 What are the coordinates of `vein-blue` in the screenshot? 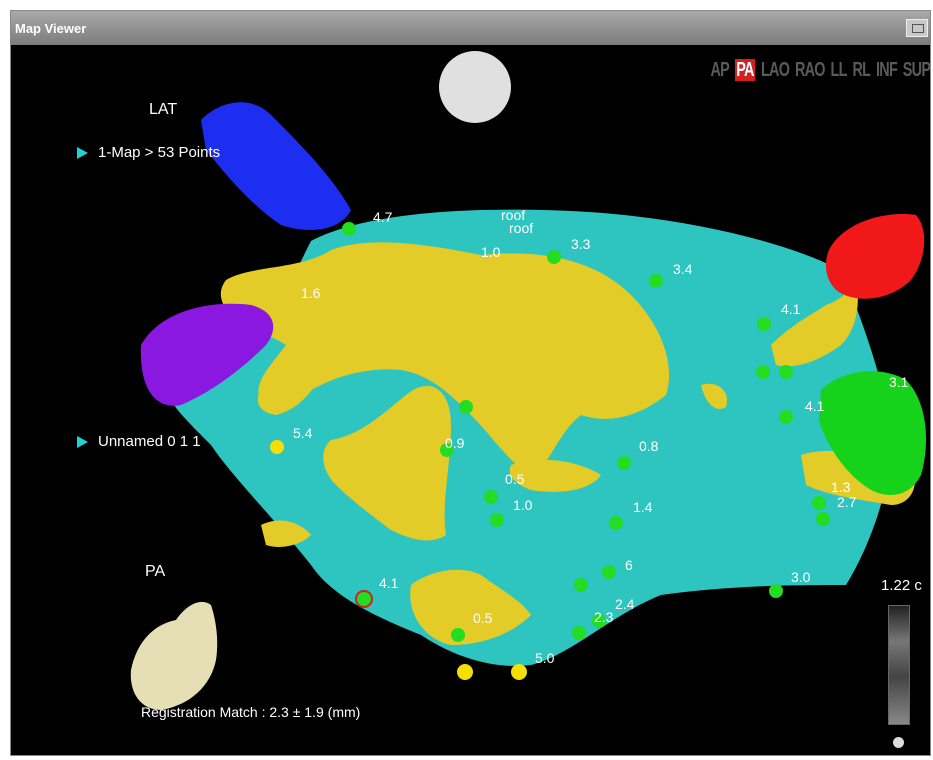 It's located at (276, 166).